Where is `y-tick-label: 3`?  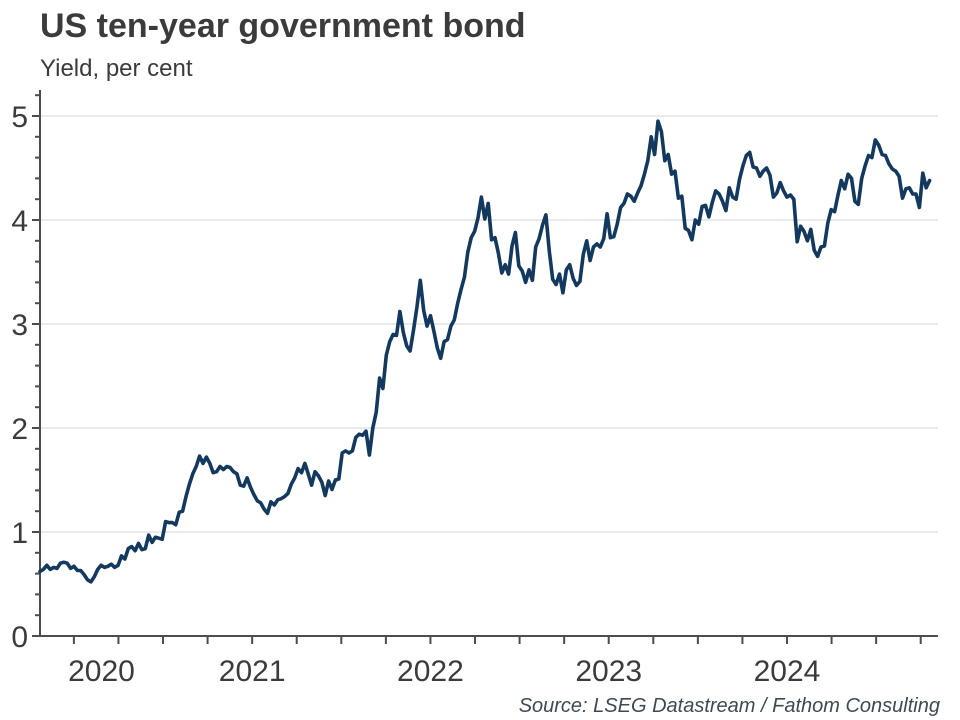
y-tick-label: 3 is located at coordinates (19, 325).